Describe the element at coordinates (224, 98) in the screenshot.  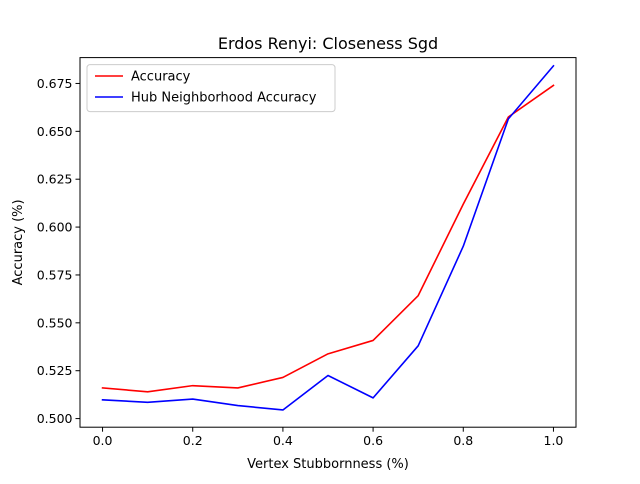
I see `legend-label-hub-neighborhood-accuracy: Hub Neighborhood Accuracy` at that location.